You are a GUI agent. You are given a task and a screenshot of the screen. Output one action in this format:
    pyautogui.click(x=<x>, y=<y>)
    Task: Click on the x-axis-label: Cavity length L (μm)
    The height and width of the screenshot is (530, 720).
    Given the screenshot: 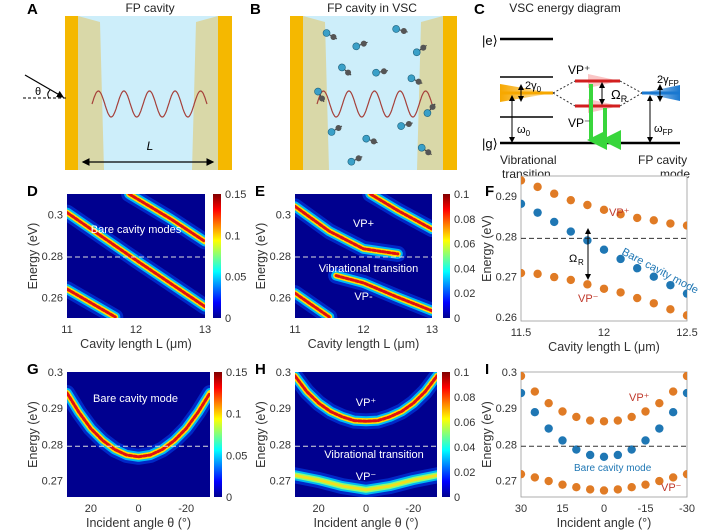 What is the action you would take?
    pyautogui.click(x=604, y=347)
    